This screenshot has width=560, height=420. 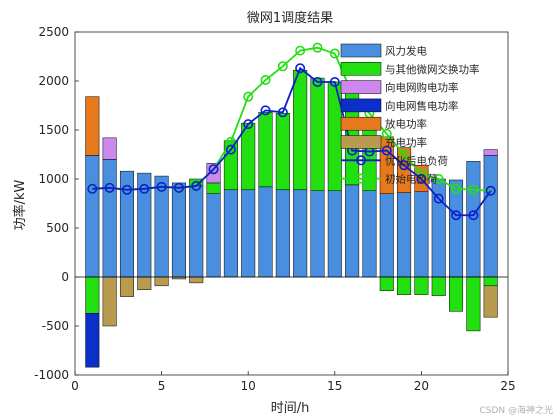 I want to click on legend-label-4: 放电功率, so click(x=406, y=124).